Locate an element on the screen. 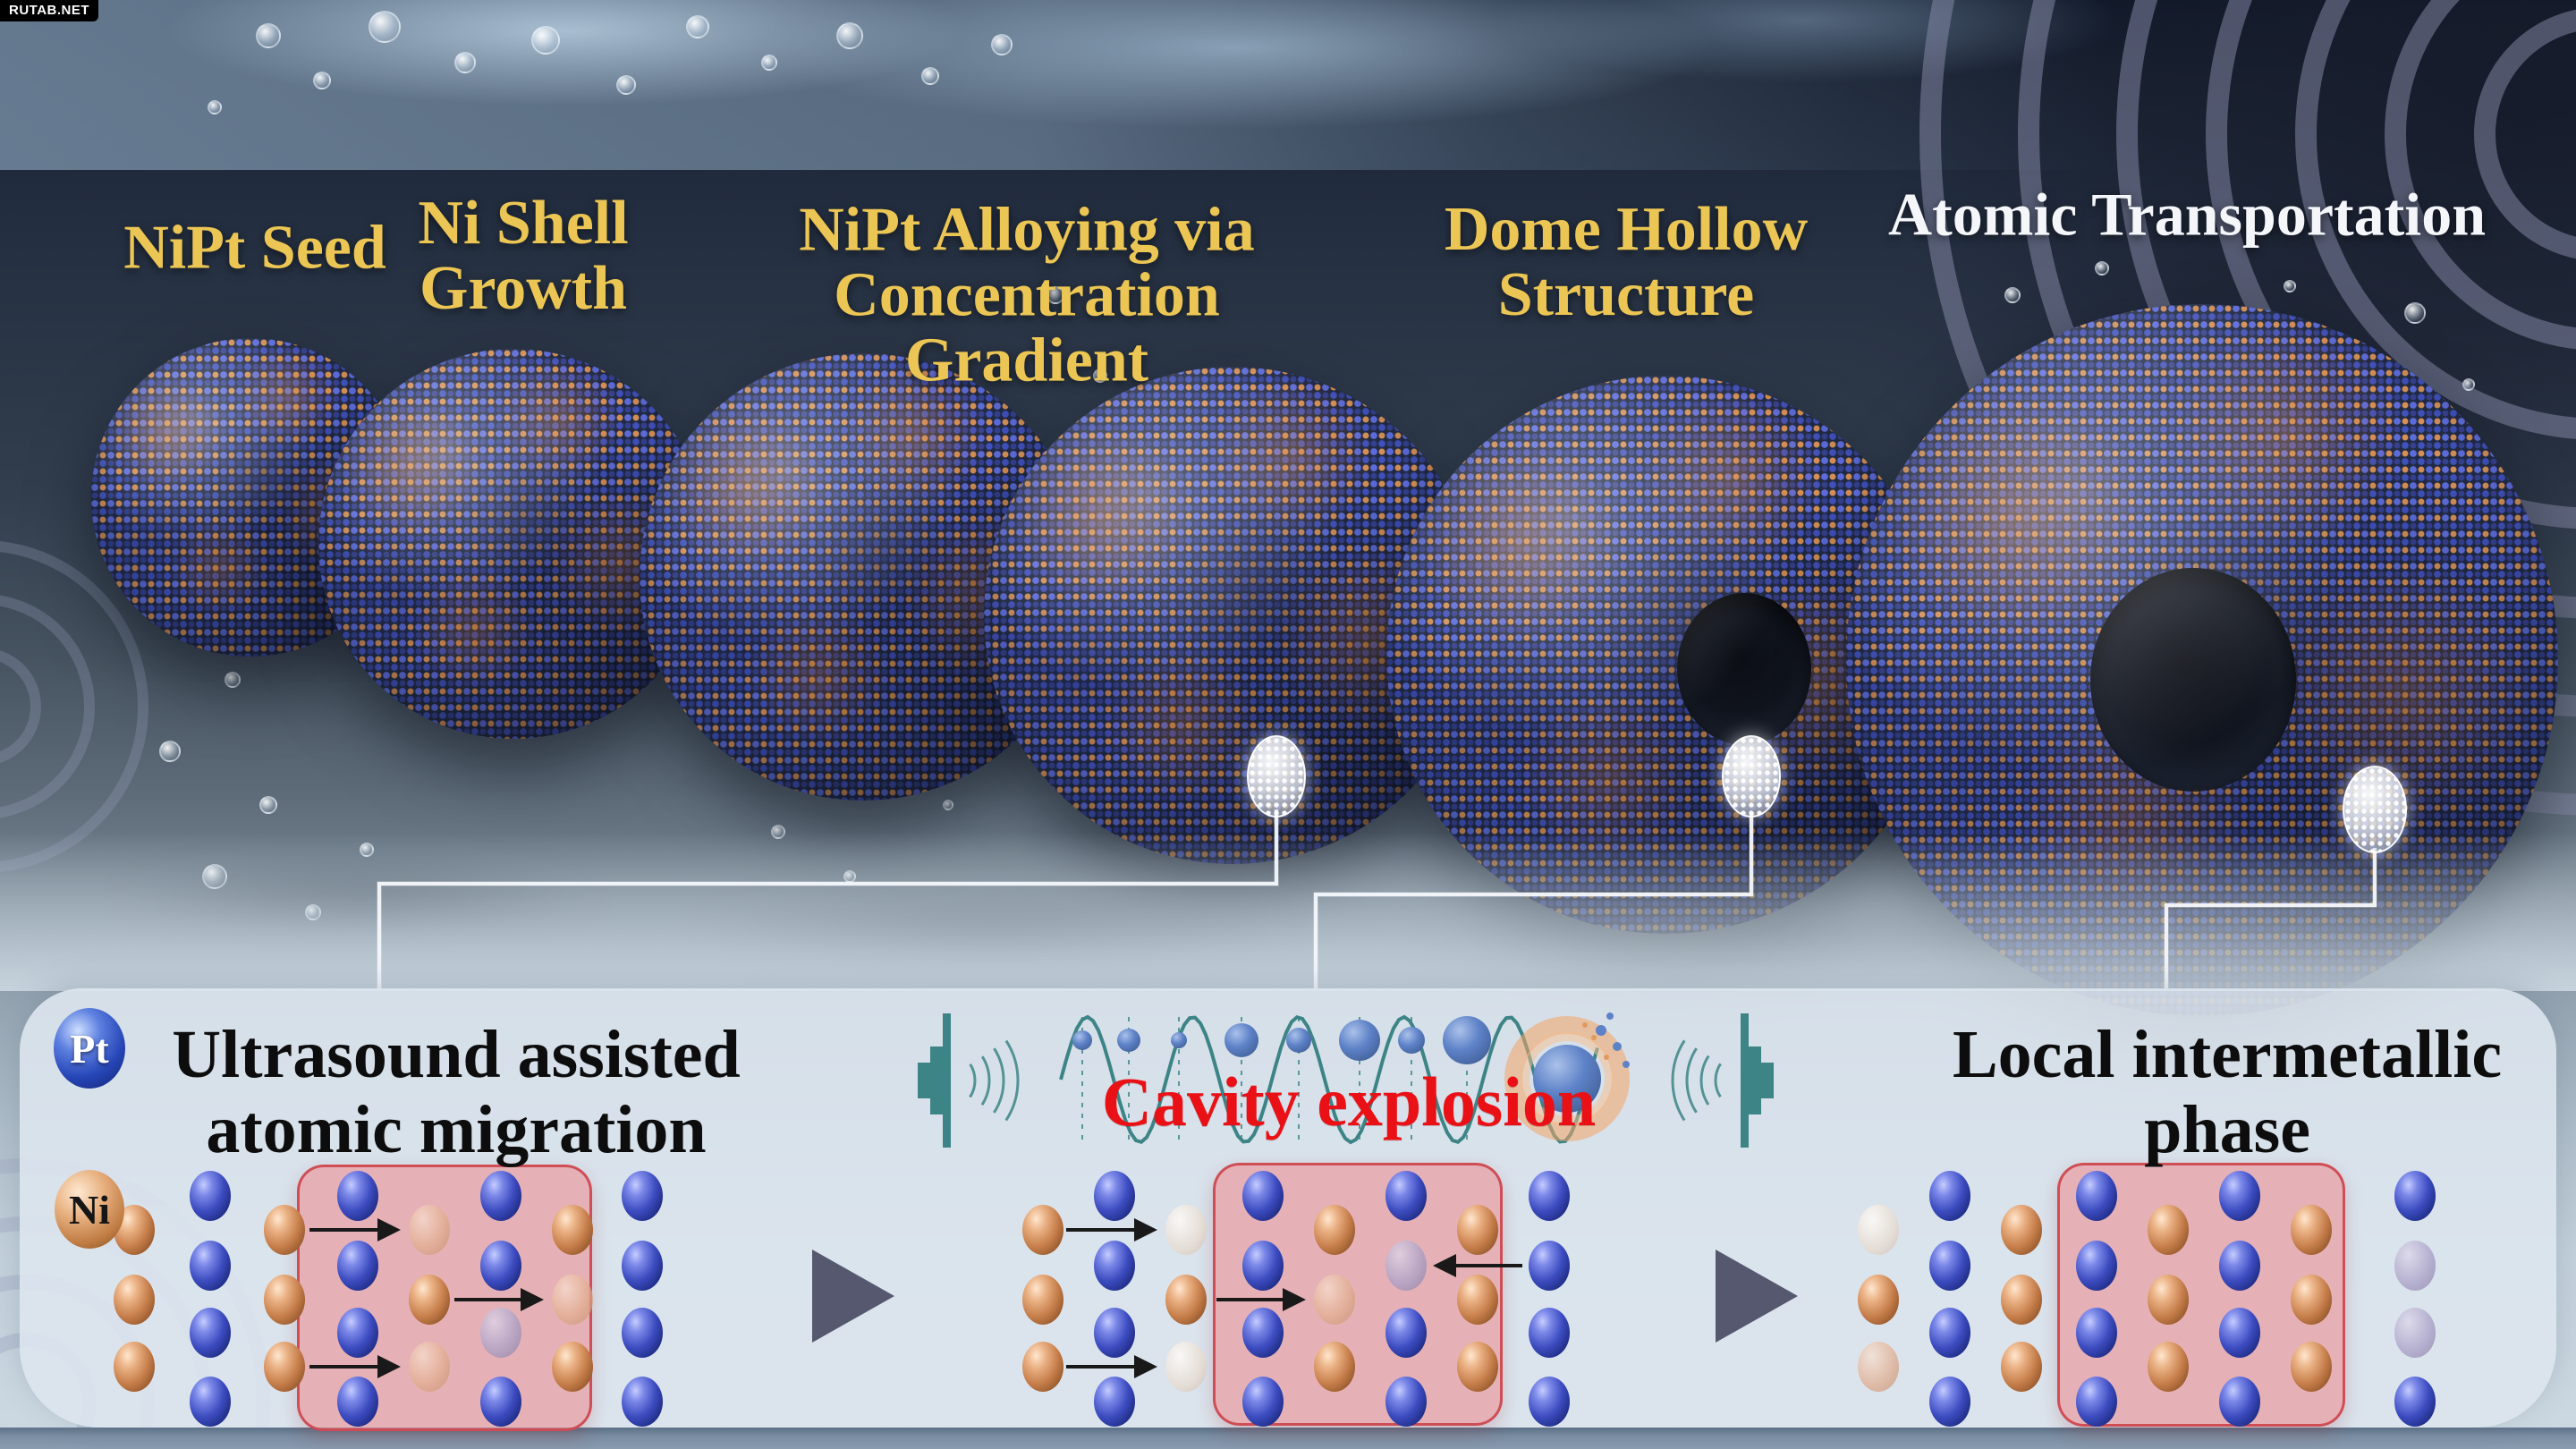  right-caption: Local intermetallic phase is located at coordinates (2227, 1092).